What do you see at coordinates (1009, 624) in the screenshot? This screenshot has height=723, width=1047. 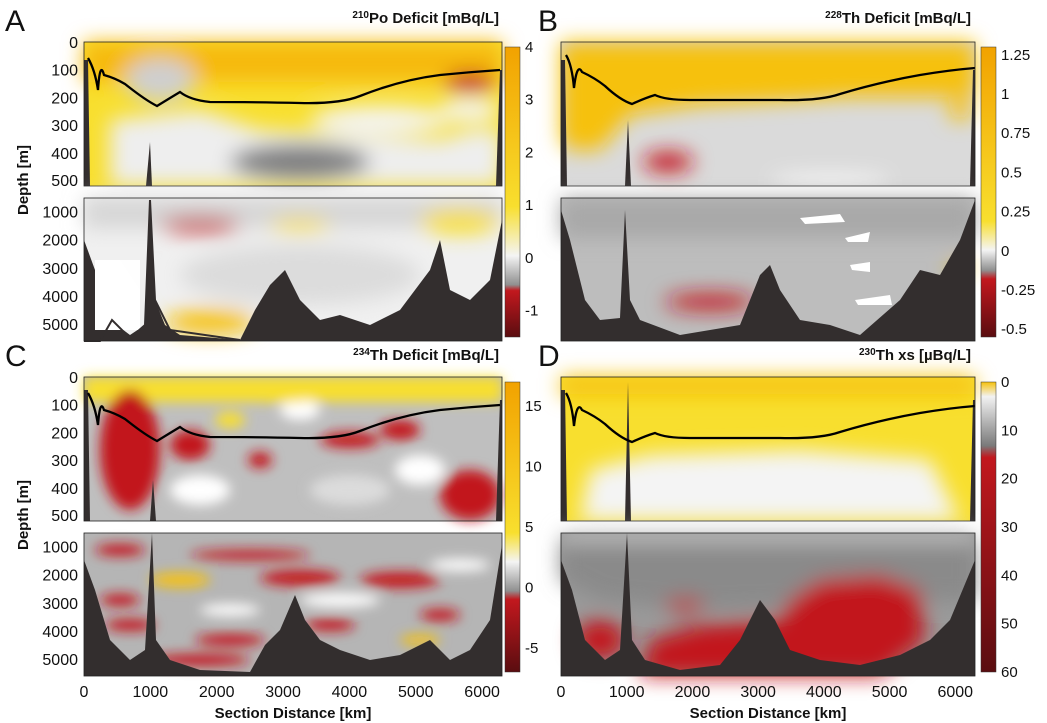 I see `panel-d-colorbar-tick: 50` at bounding box center [1009, 624].